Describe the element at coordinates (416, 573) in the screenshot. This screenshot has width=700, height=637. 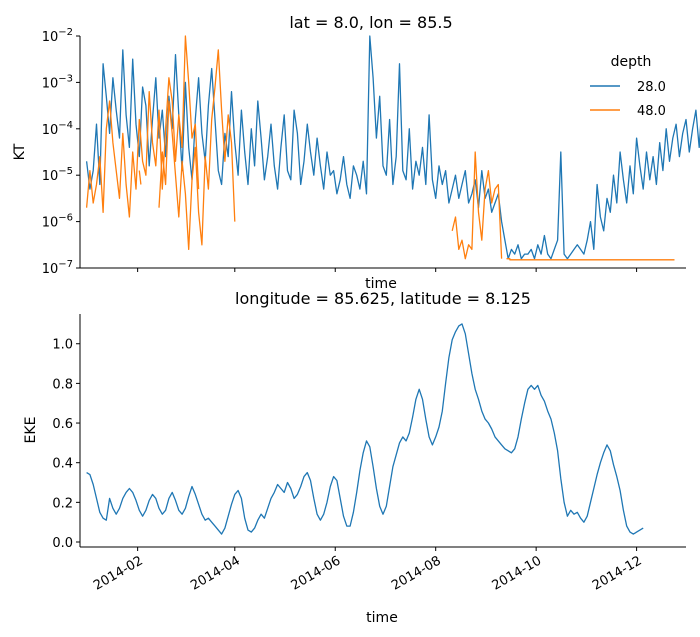
I see `eke-x-tick-label: 2014-08` at that location.